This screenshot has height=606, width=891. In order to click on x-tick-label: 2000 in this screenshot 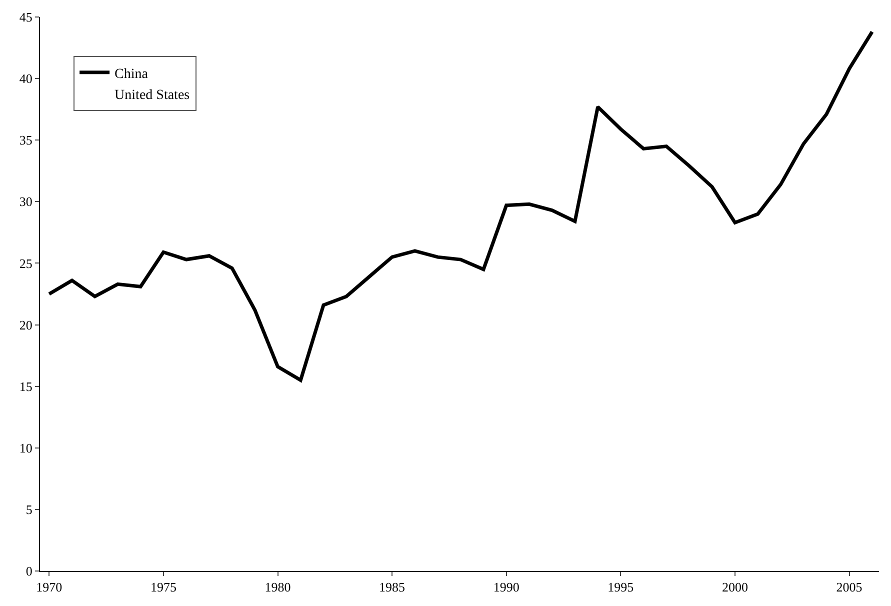, I will do `click(735, 587)`.